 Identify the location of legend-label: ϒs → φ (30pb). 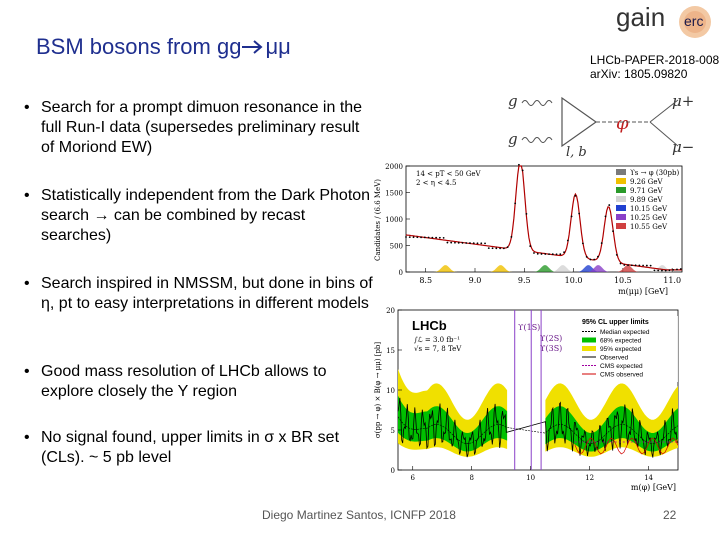
(654, 173).